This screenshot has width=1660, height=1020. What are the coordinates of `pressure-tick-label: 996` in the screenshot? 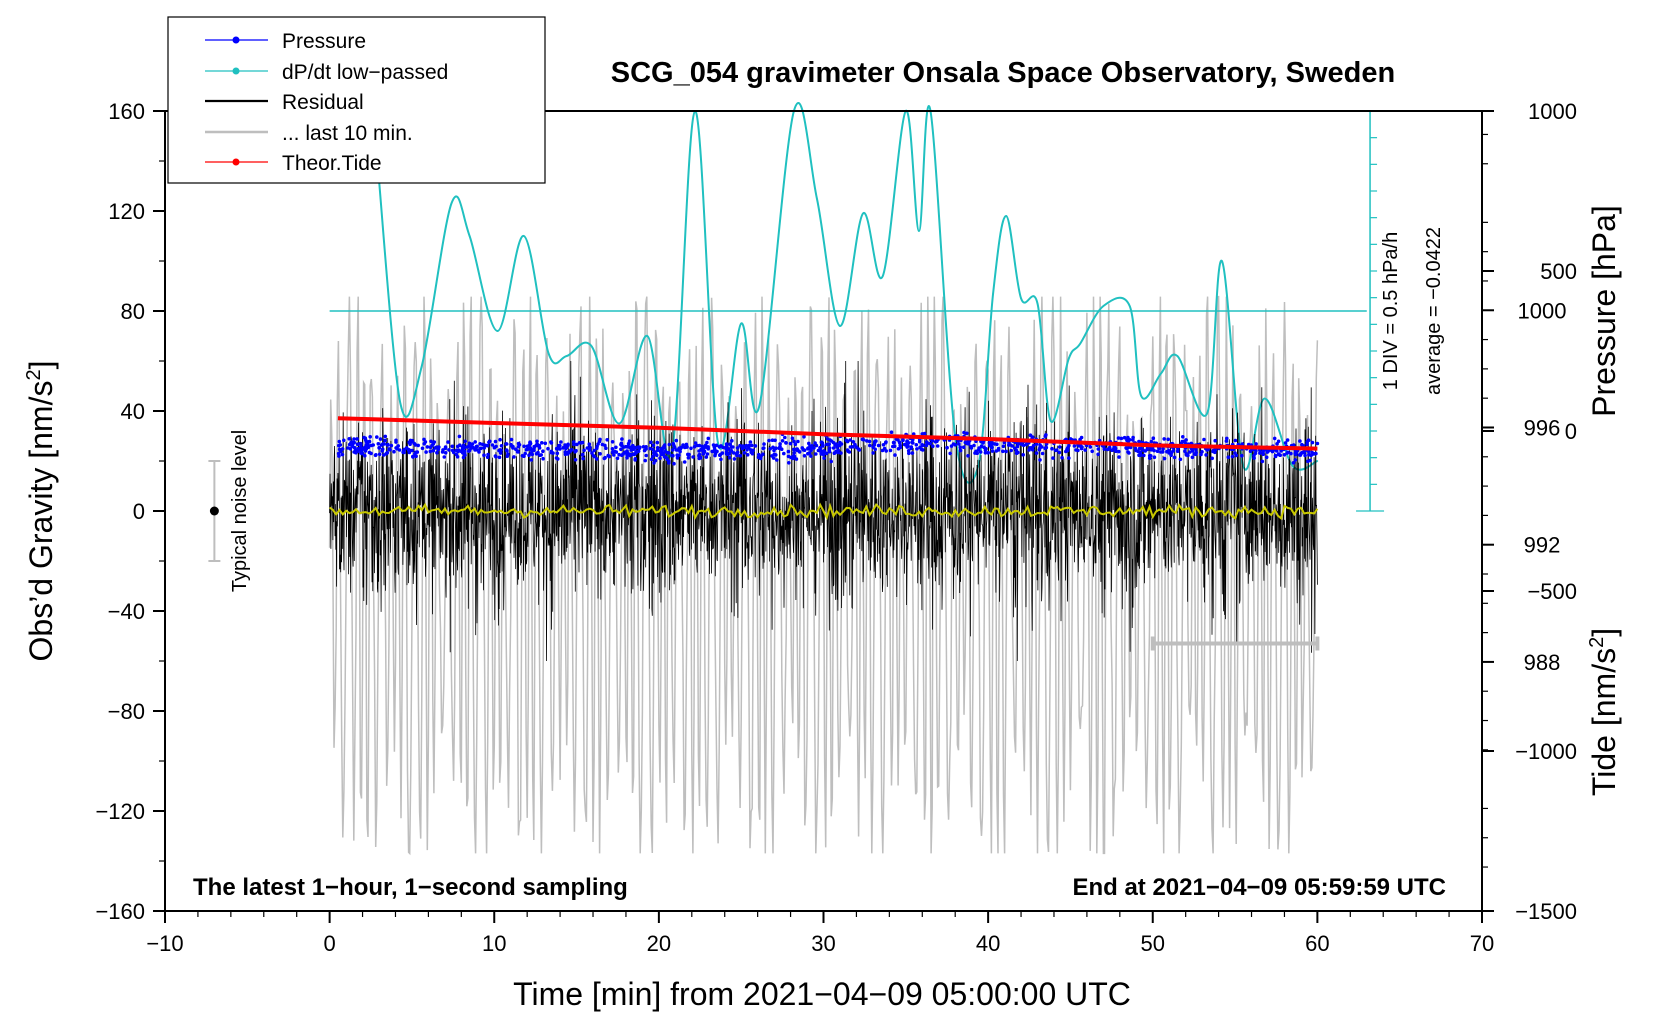 It's located at (1542, 427).